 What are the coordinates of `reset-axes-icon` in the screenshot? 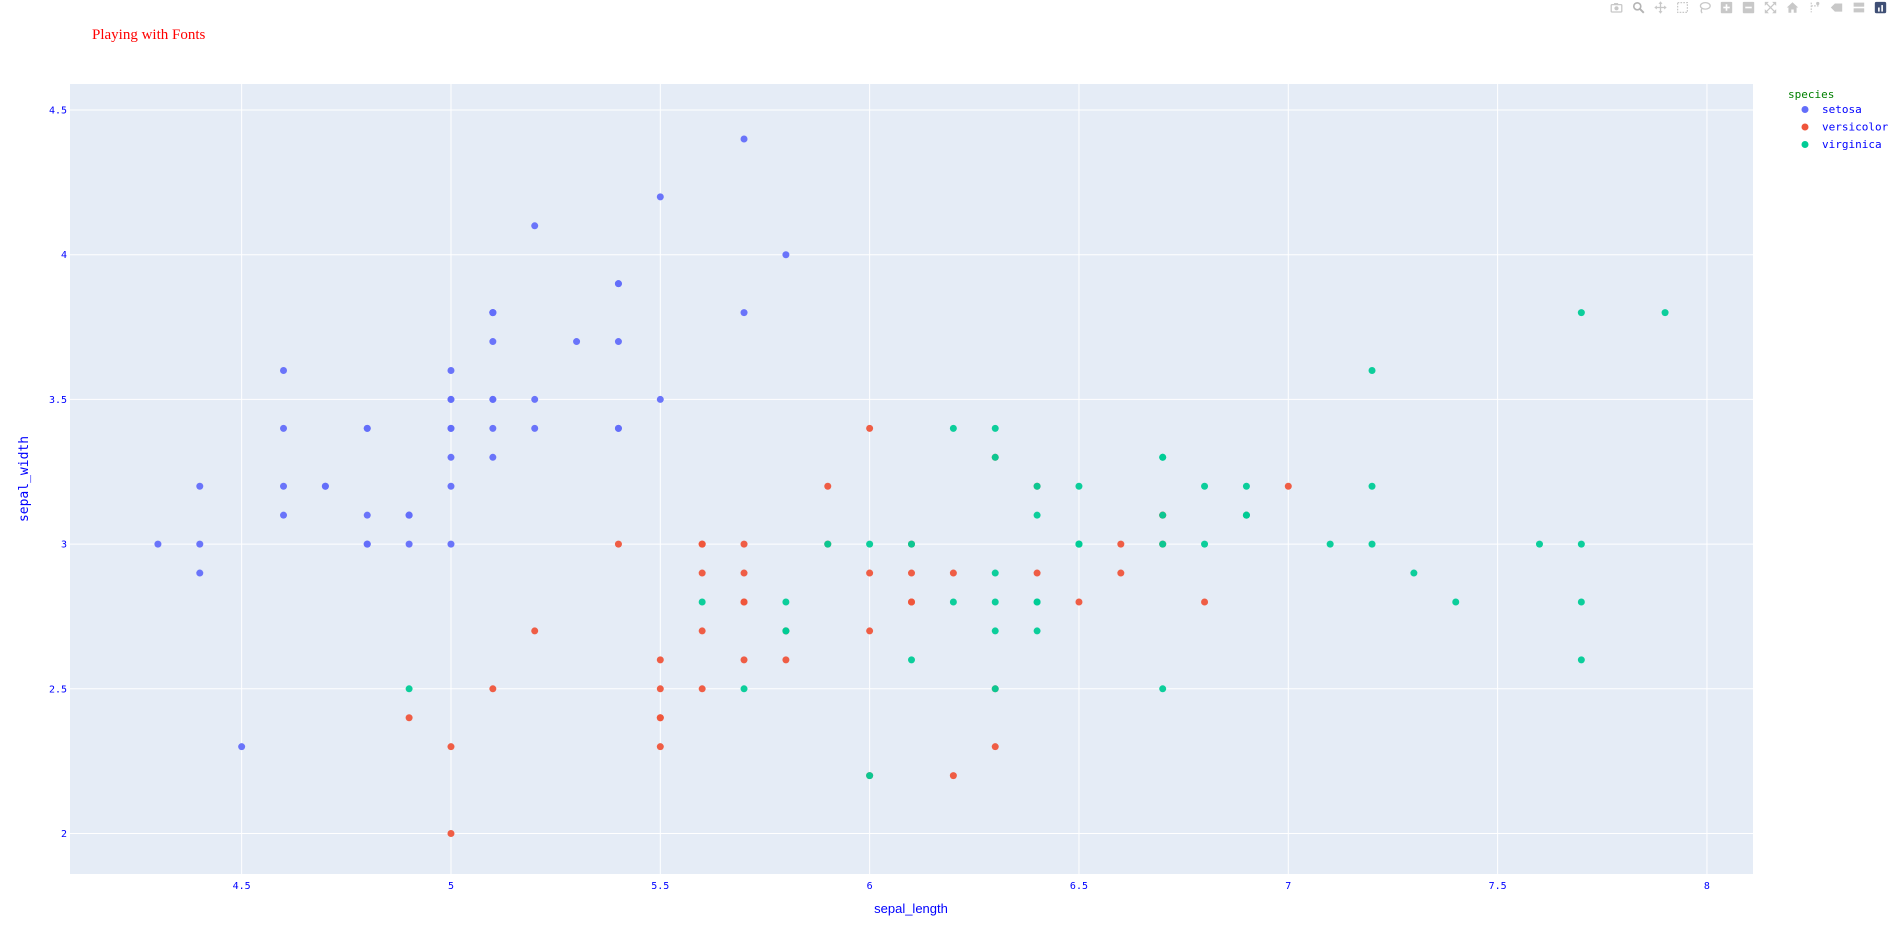 It's located at (1792, 7).